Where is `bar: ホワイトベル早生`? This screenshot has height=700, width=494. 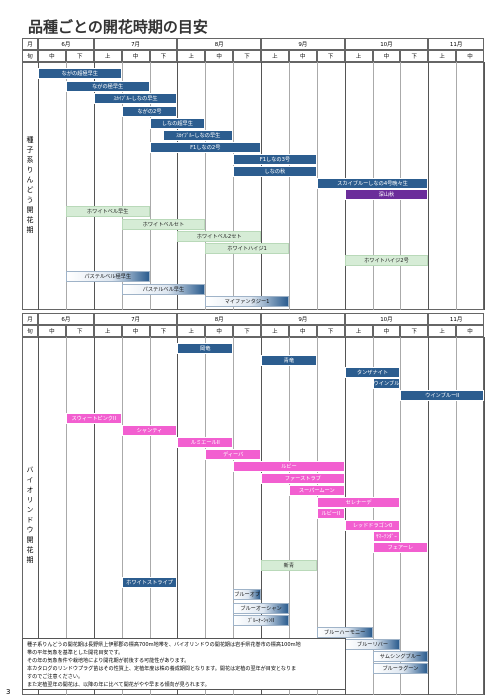 bar: ホワイトベル早生 is located at coordinates (107, 211).